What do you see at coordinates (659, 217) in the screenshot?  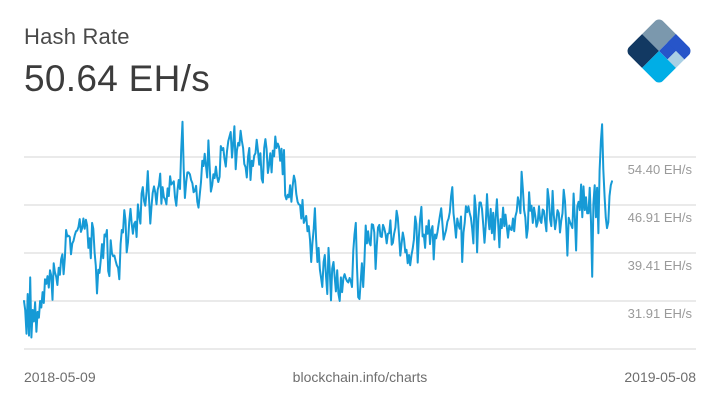 I see `y-tick-label: 46.91 EH/s` at bounding box center [659, 217].